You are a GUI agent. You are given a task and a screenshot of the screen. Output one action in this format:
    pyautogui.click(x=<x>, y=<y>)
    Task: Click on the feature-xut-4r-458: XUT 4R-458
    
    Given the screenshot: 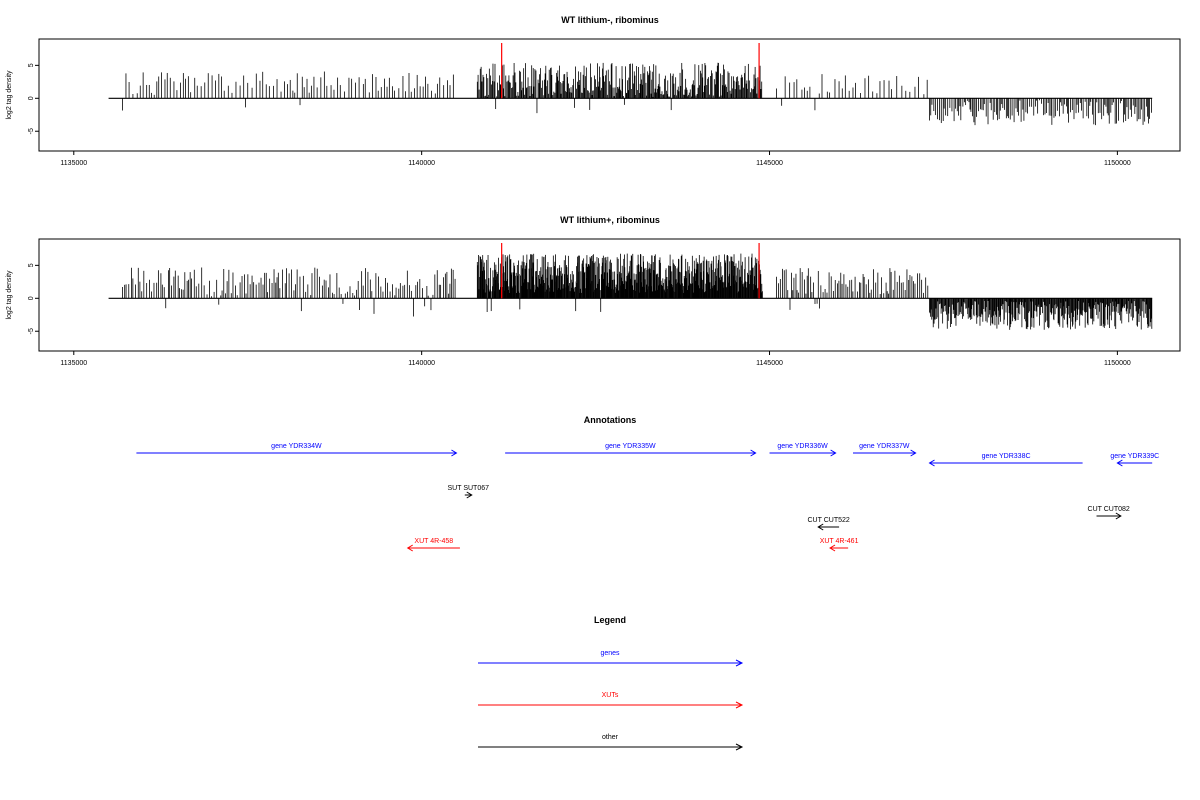 What is the action you would take?
    pyautogui.click(x=433, y=545)
    